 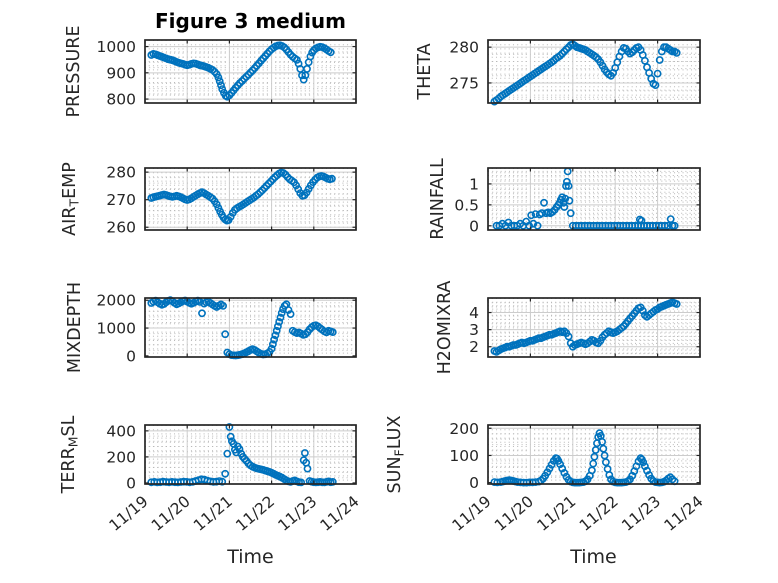 What do you see at coordinates (242, 455) in the screenshot?
I see `terr-msl-series` at bounding box center [242, 455].